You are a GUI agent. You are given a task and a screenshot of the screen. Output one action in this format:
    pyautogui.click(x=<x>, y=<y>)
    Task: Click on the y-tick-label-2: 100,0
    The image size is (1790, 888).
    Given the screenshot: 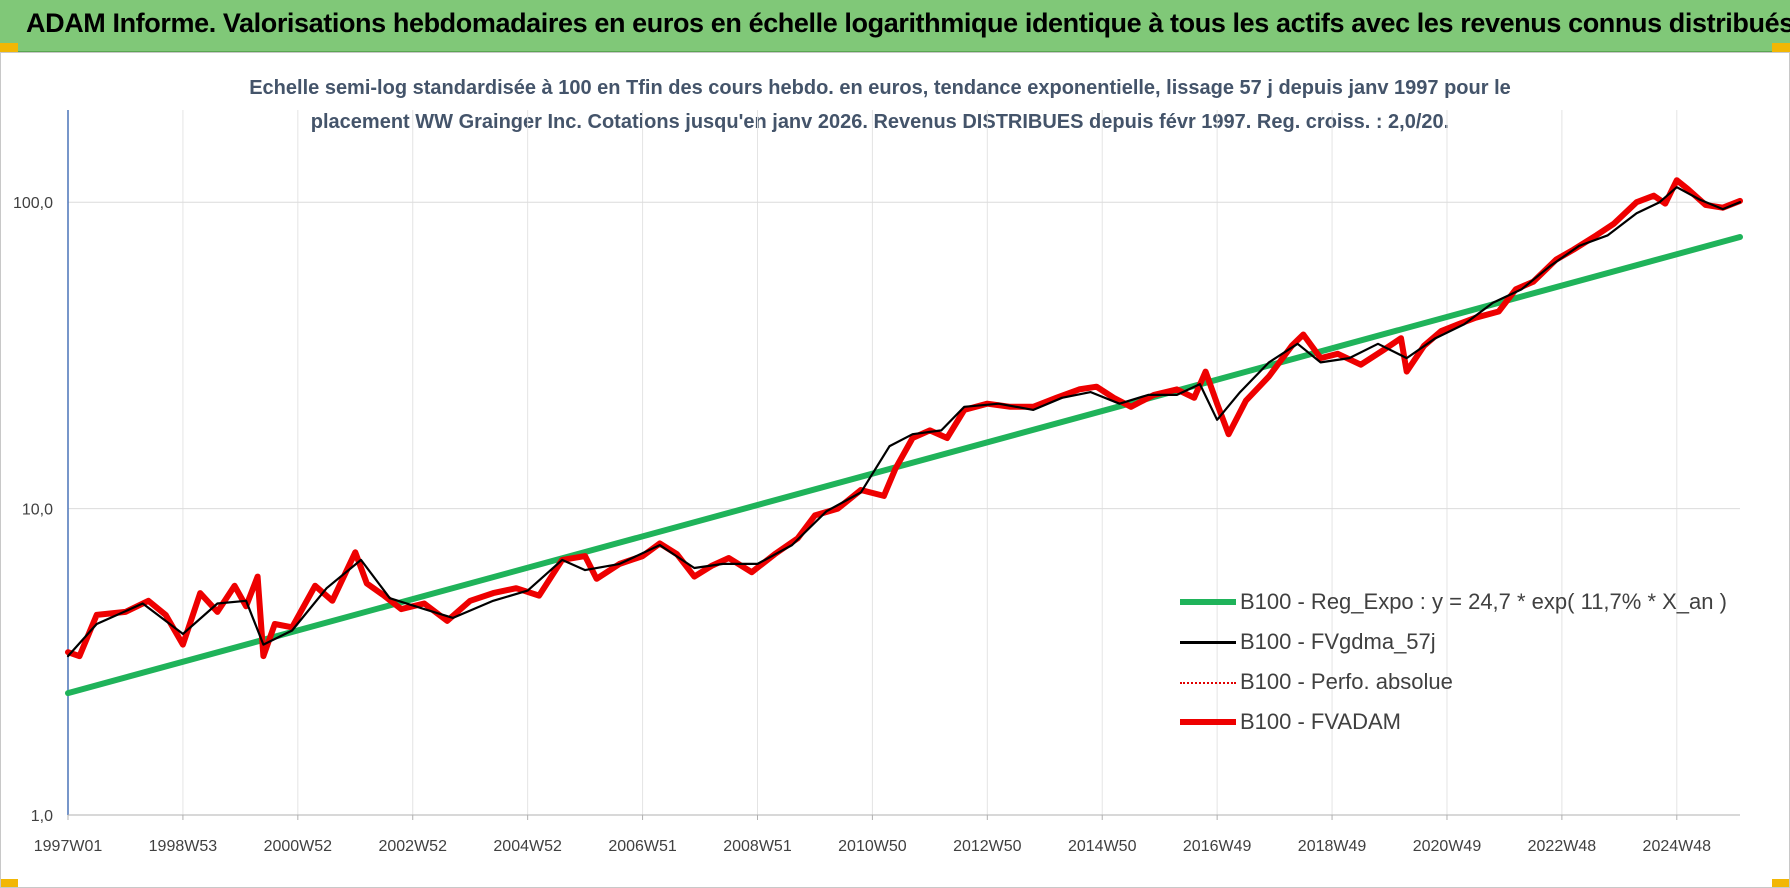 What is the action you would take?
    pyautogui.click(x=33, y=203)
    